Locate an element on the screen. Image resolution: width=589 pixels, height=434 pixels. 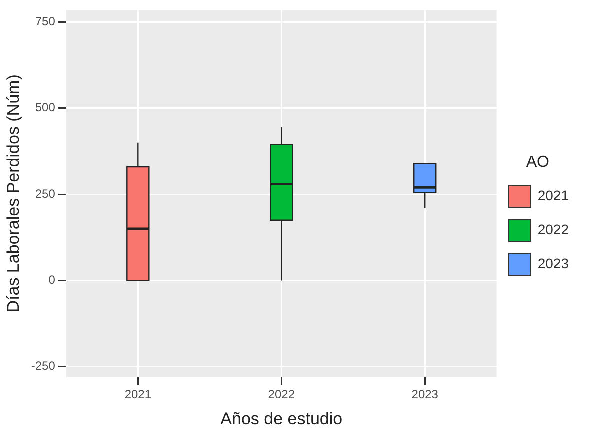
y-tick-label: 0 is located at coordinates (52, 280).